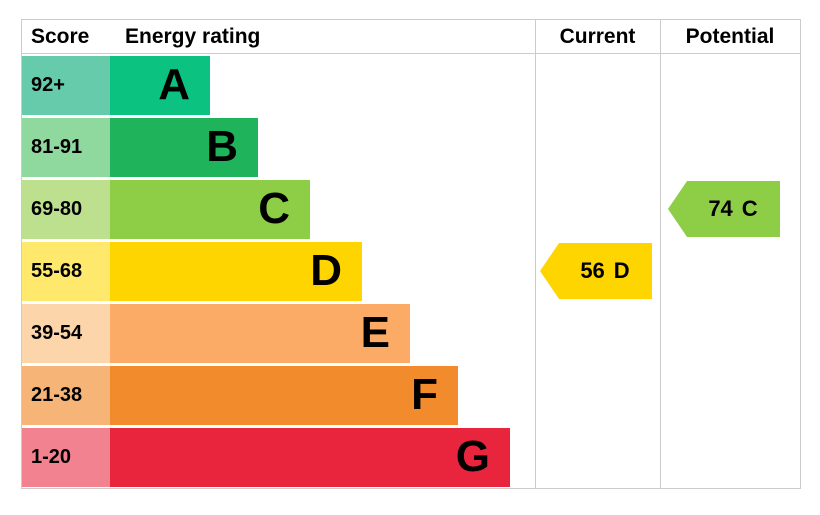 Image resolution: width=820 pixels, height=515 pixels. What do you see at coordinates (749, 208) in the screenshot?
I see `potential-rating-letter: C` at bounding box center [749, 208].